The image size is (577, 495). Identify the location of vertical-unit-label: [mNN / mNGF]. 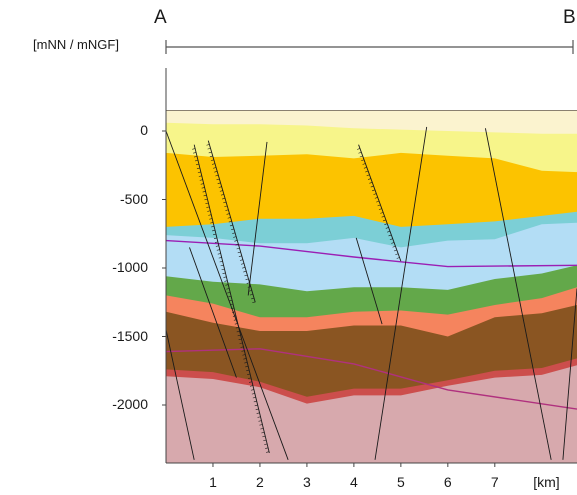
(76, 44).